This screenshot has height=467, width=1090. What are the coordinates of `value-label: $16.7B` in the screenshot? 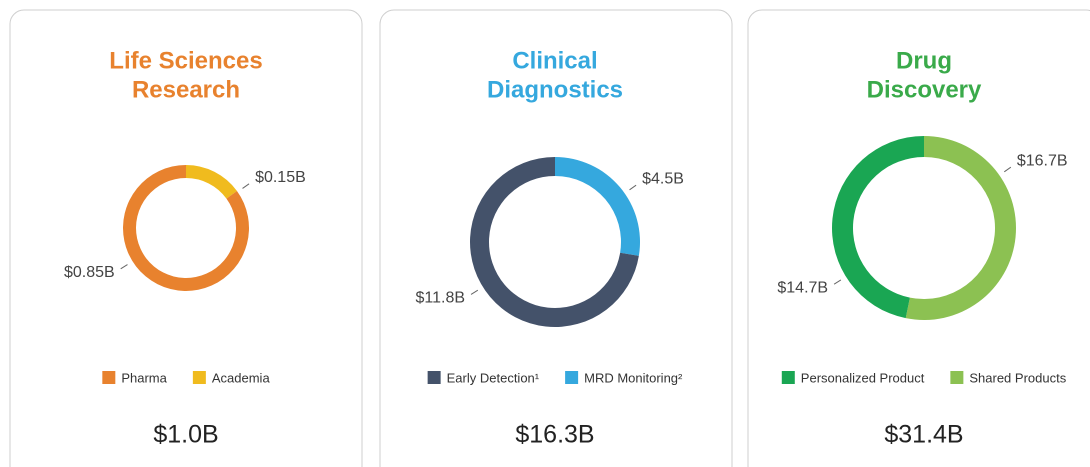 It's located at (1042, 160).